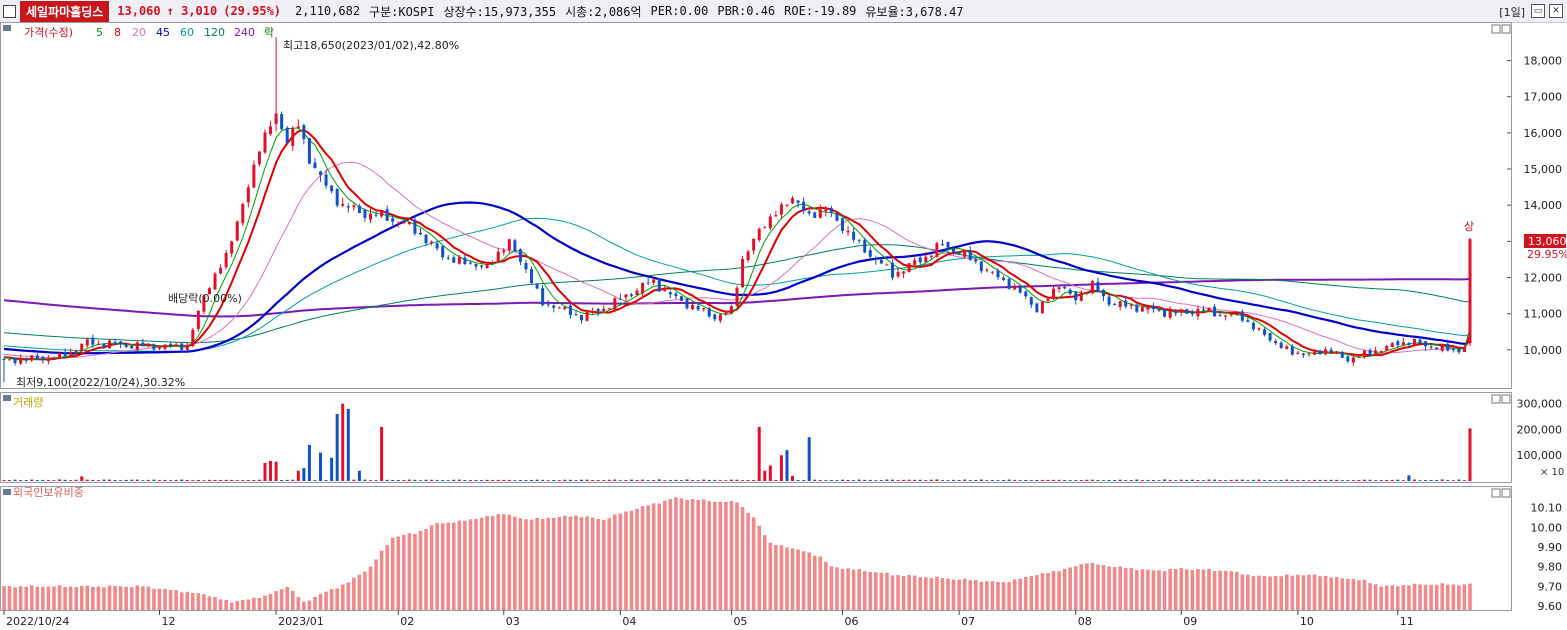 The image size is (1567, 630). Describe the element at coordinates (1538, 11) in the screenshot. I see `minimize-icon: ▭` at that location.